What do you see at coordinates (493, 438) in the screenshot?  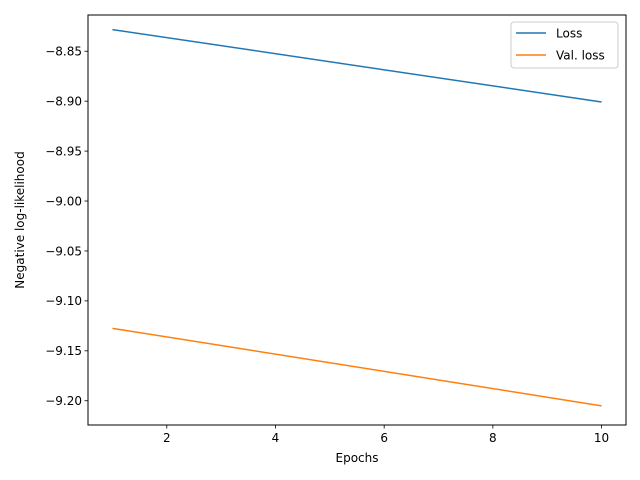 I see `x-tick-label: 8` at bounding box center [493, 438].